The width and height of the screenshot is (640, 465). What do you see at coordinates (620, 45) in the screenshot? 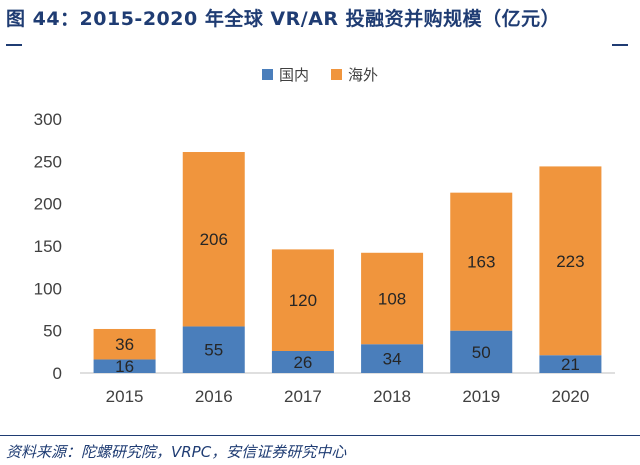
I see `title-rule-right` at bounding box center [620, 45].